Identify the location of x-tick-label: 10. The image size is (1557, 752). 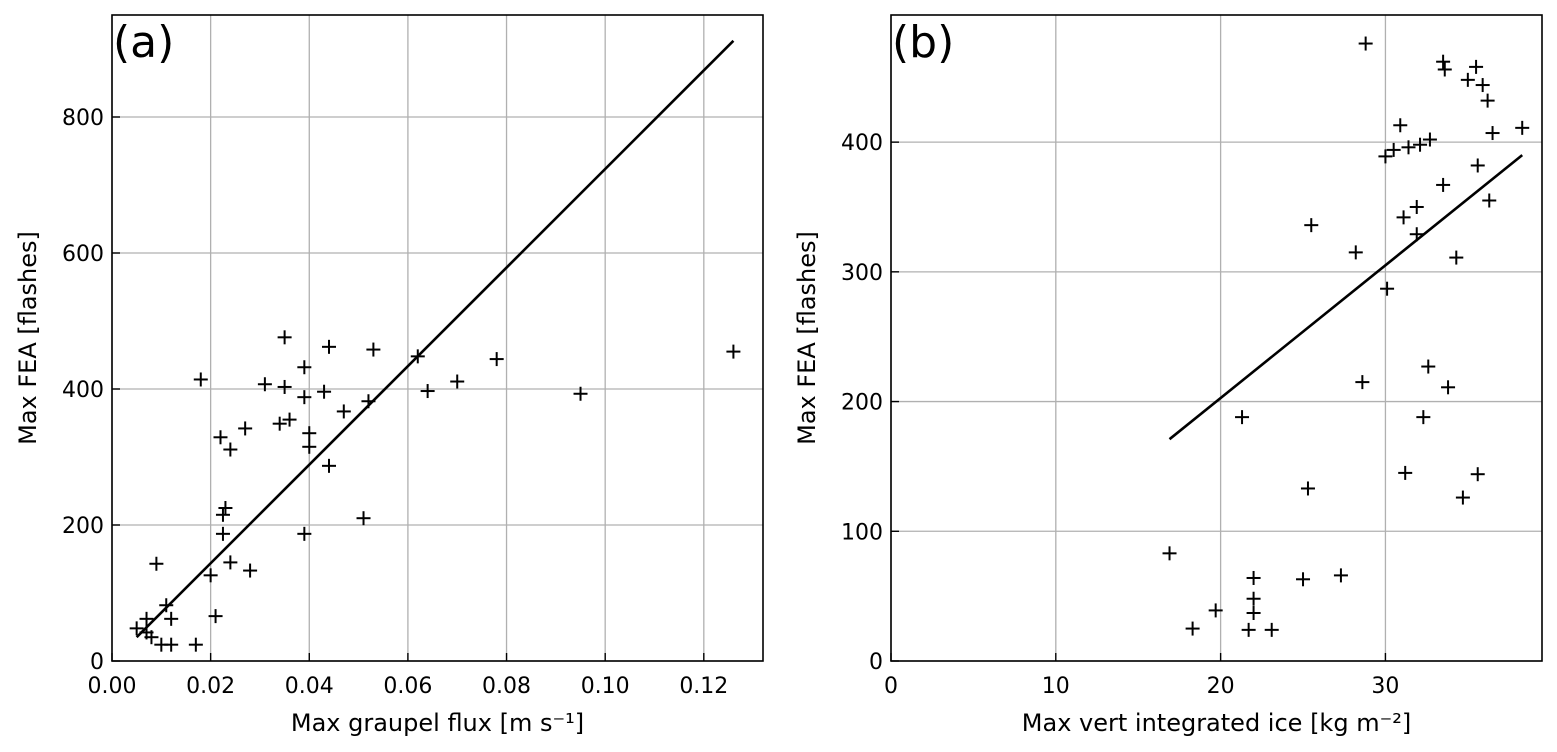
(1056, 686).